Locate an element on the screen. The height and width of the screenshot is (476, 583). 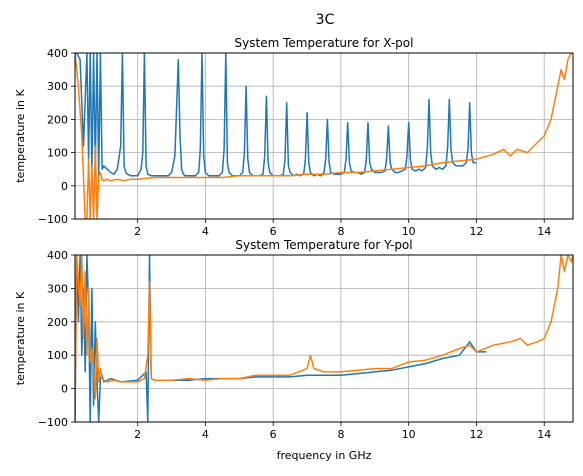
xpol-y-tick-label: 100 is located at coordinates (57, 153).